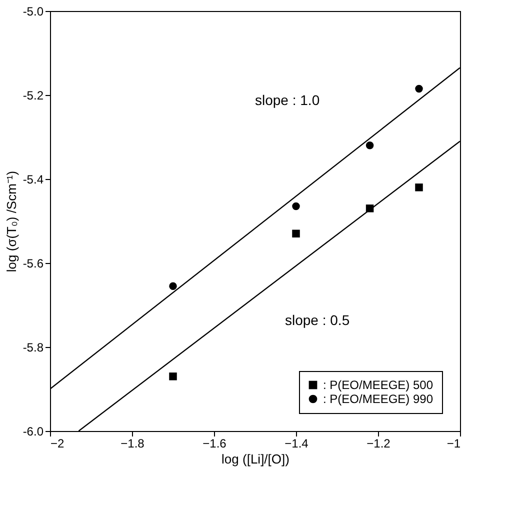  Describe the element at coordinates (33, 95) in the screenshot. I see `y-tick-label: -5.2` at that location.